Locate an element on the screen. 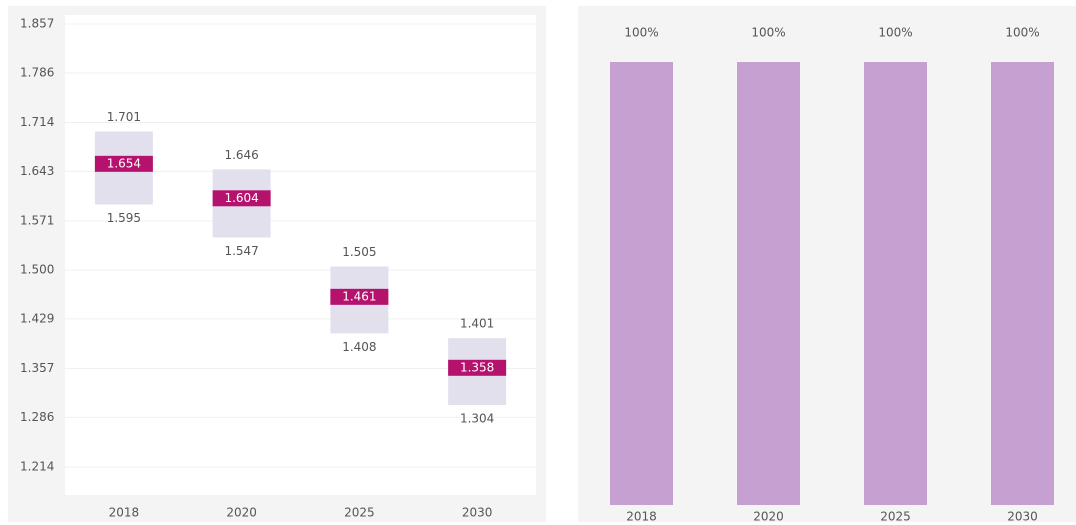 The image size is (1076, 525). y-tick-label: 1.214 is located at coordinates (37, 467).